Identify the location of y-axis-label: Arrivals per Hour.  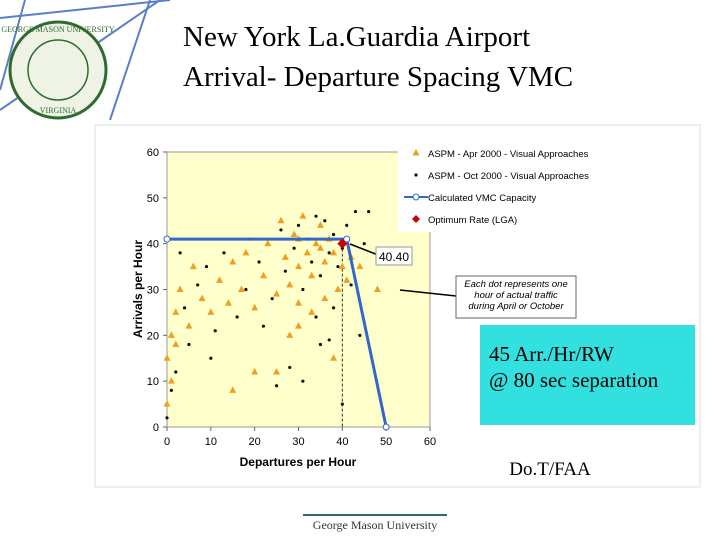
(138, 289).